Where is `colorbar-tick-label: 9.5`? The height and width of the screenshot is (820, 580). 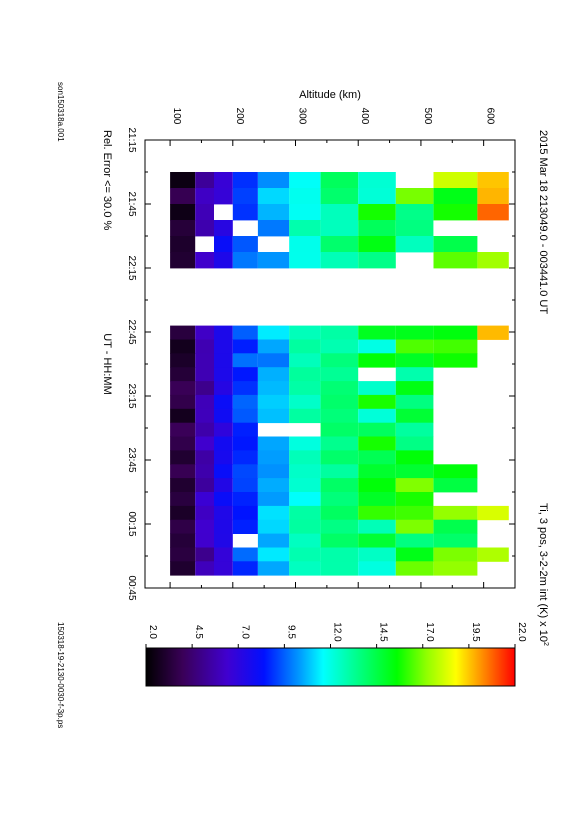
colorbar-tick-label: 9.5 is located at coordinates (290, 632).